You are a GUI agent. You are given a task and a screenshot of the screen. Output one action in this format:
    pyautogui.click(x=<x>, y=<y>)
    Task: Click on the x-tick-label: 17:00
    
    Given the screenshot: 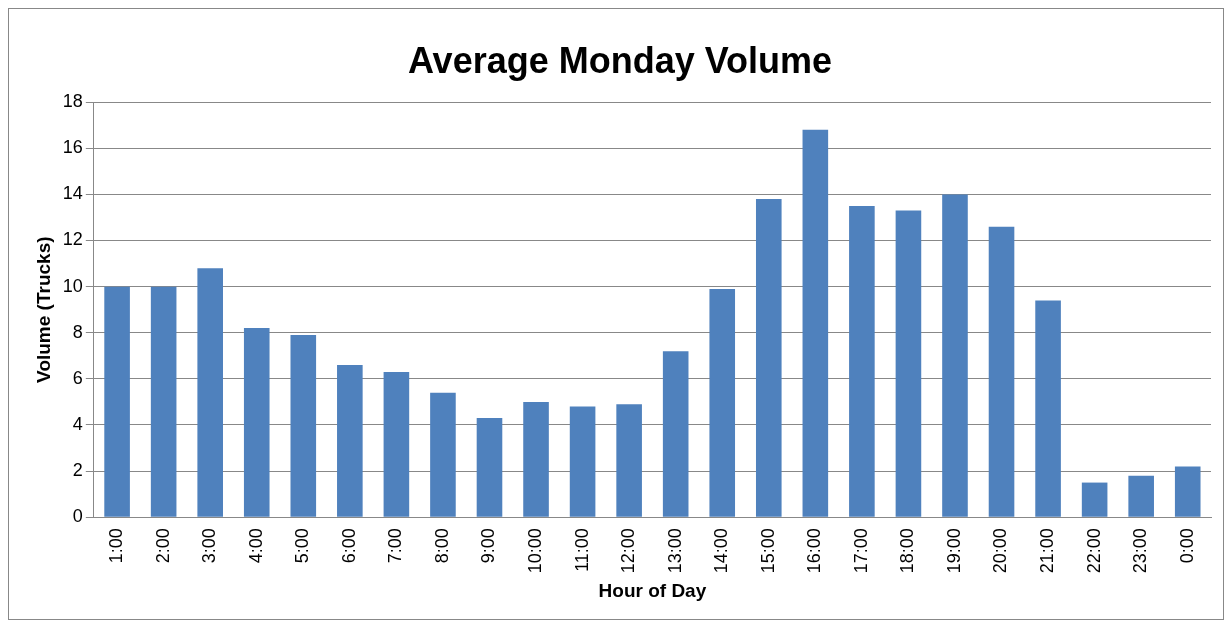 What is the action you would take?
    pyautogui.click(x=860, y=551)
    